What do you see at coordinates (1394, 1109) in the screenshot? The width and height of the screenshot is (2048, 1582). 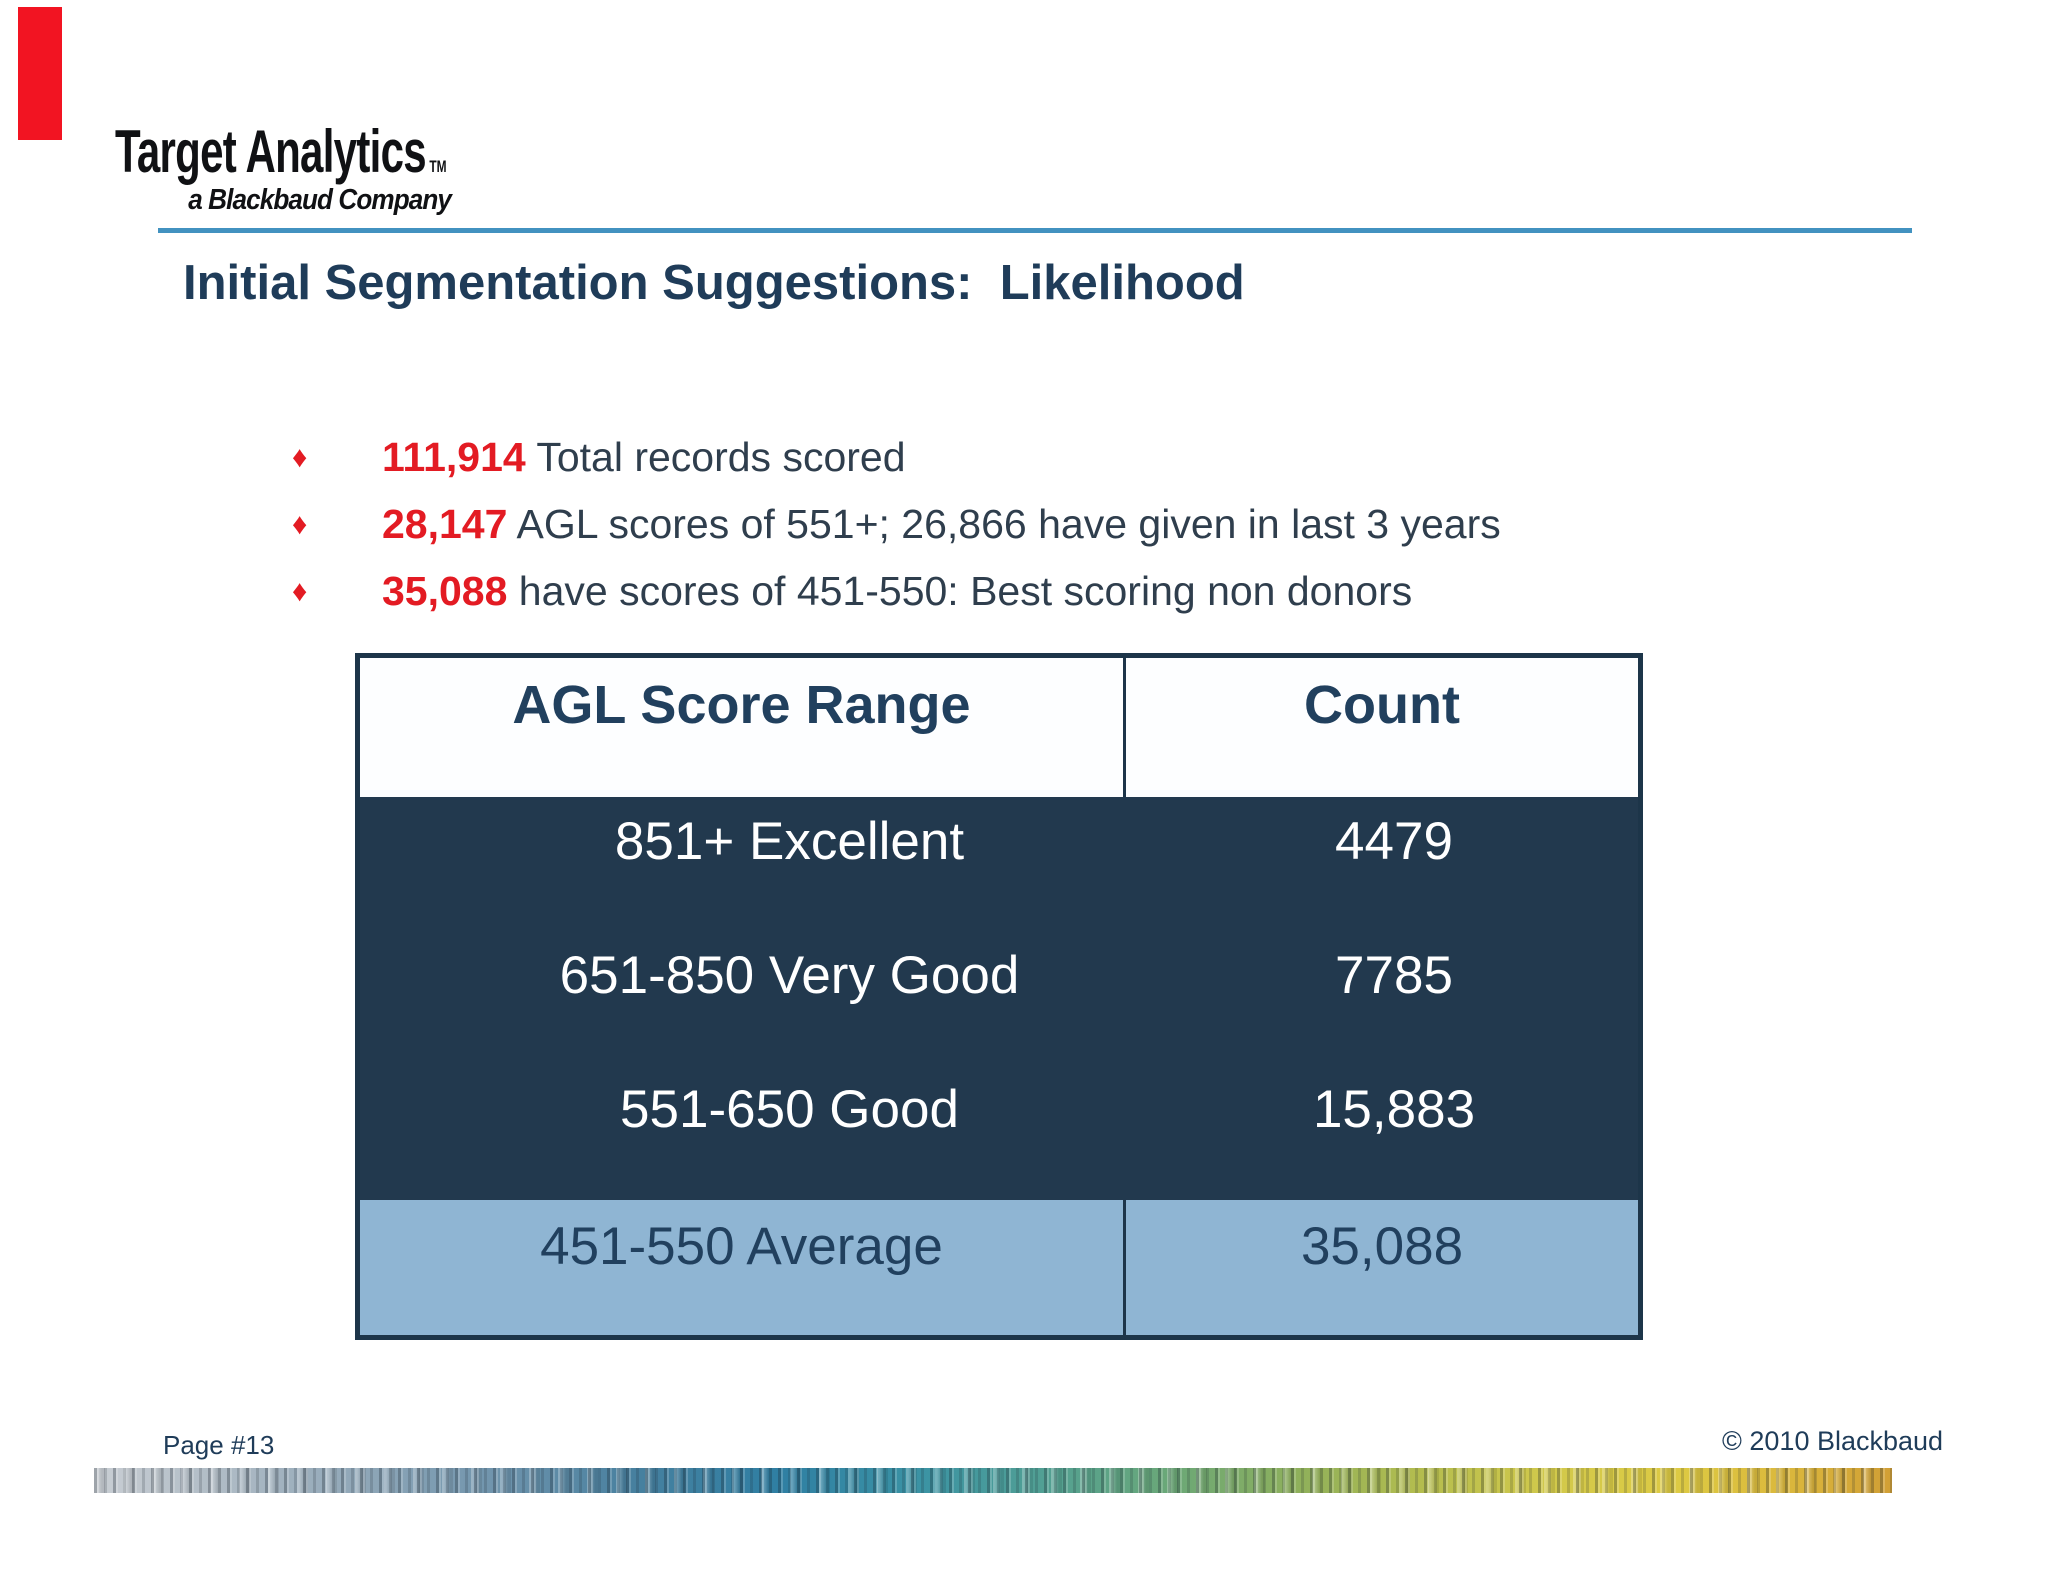 I see `count-cell: 15,883` at bounding box center [1394, 1109].